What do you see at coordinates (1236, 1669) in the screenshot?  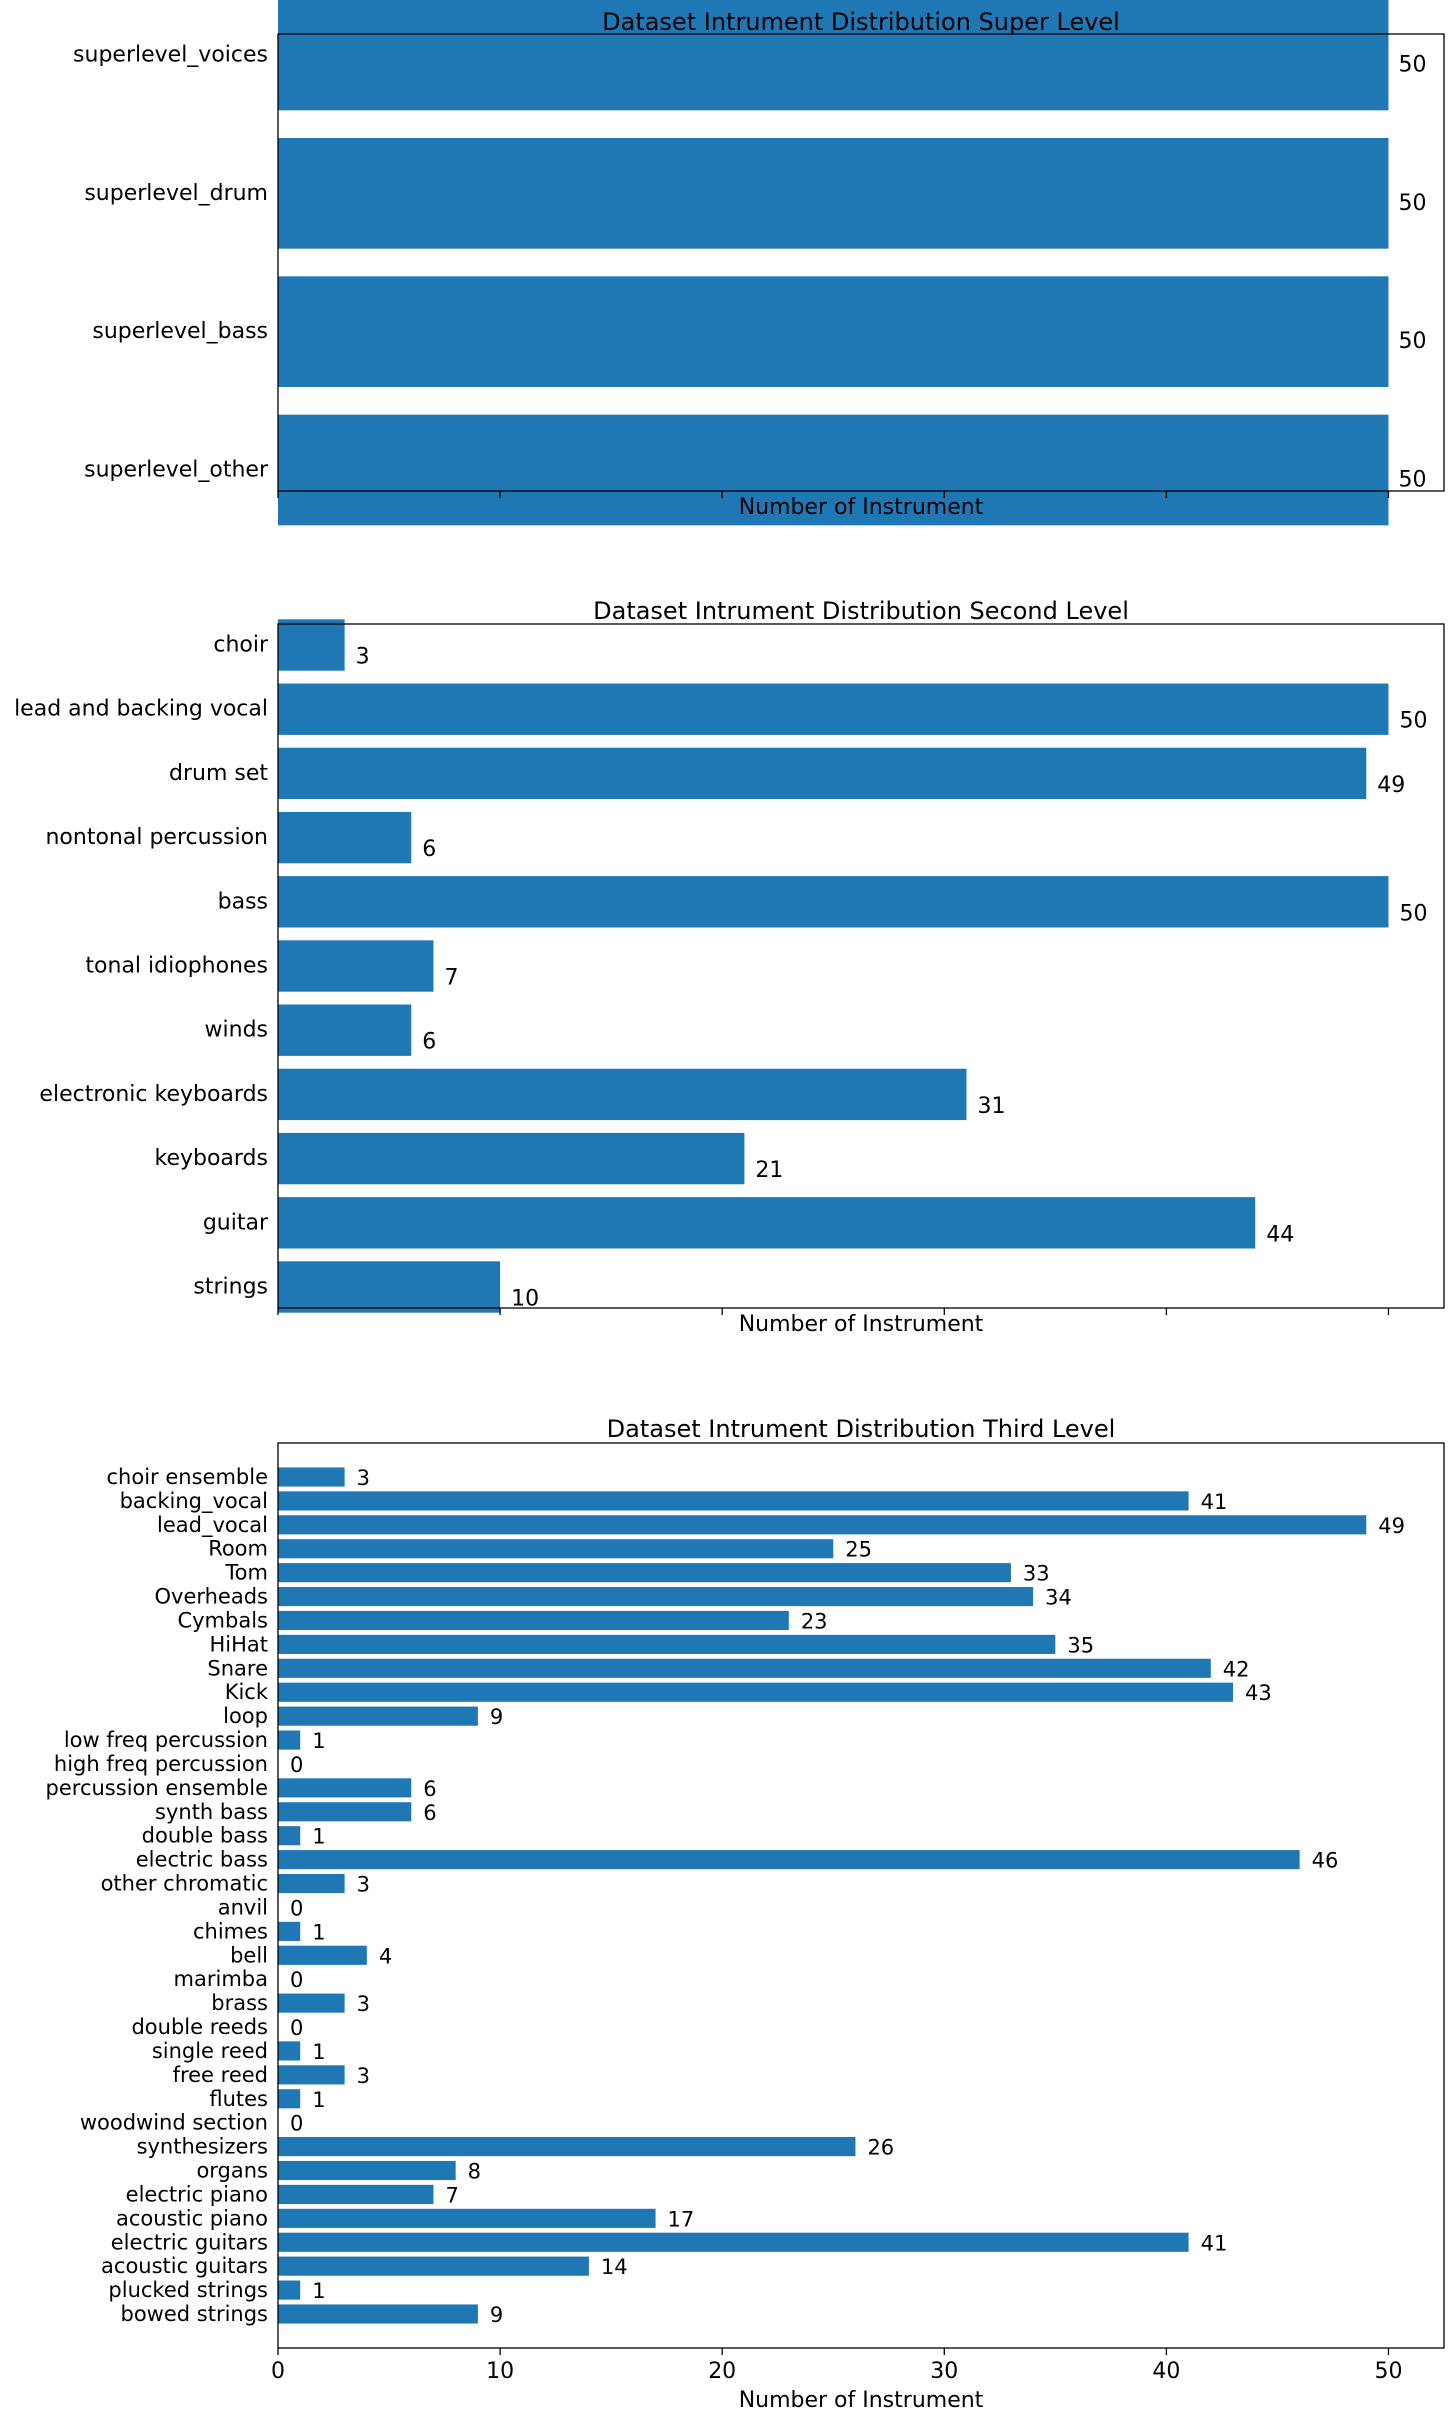 I see `value-label: 42` at bounding box center [1236, 1669].